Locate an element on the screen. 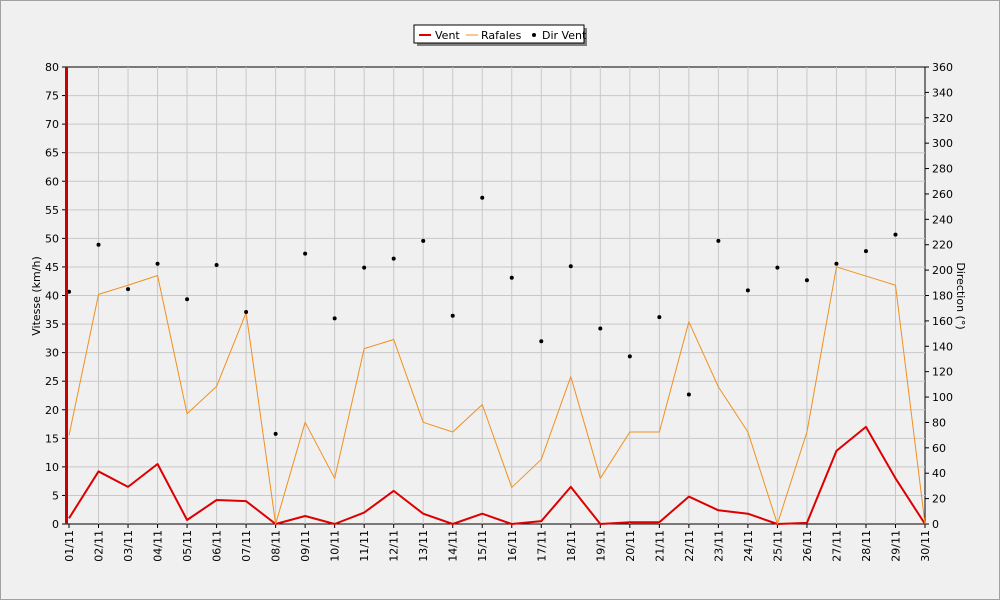  y2-axis-label: Direction (°) is located at coordinates (960, 295).